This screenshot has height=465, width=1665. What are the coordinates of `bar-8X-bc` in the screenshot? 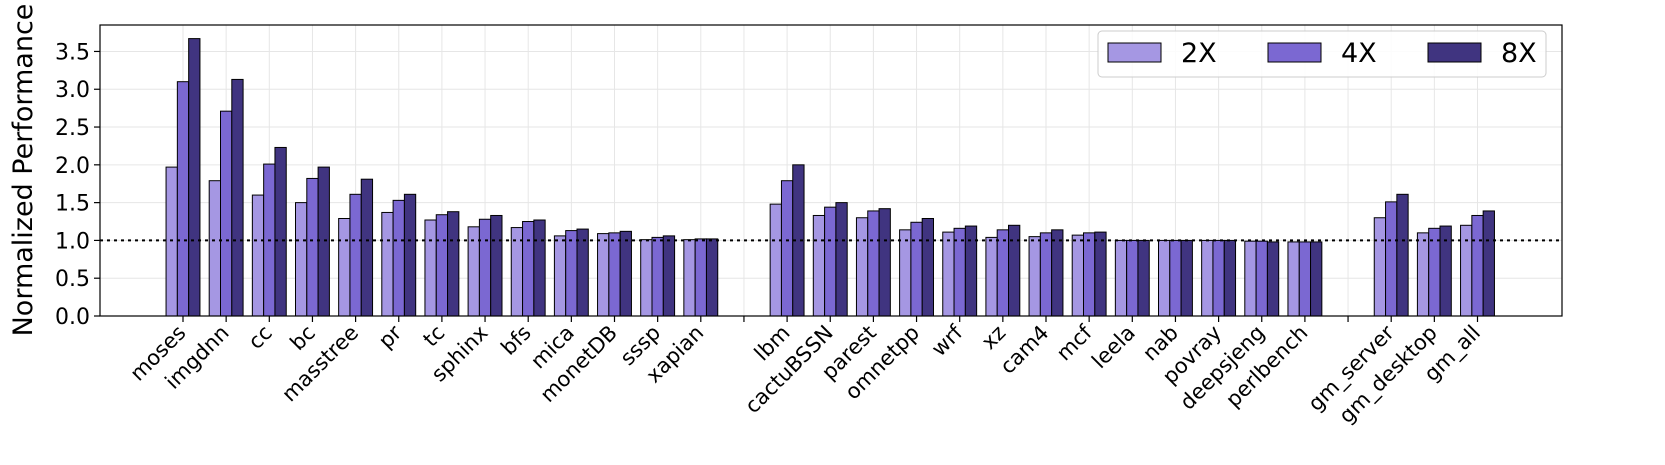 It's located at (323, 241).